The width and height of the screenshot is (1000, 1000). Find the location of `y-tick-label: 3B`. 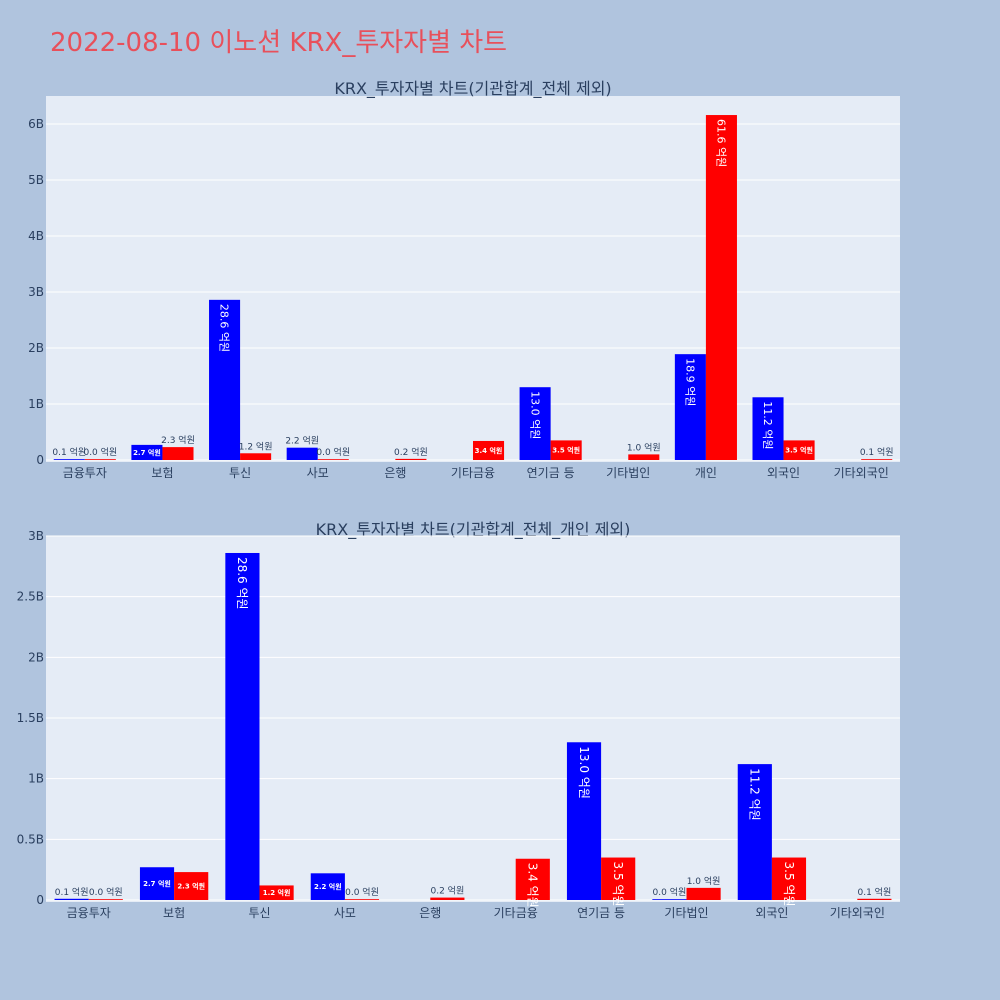

y-tick-label: 3B is located at coordinates (36, 536).